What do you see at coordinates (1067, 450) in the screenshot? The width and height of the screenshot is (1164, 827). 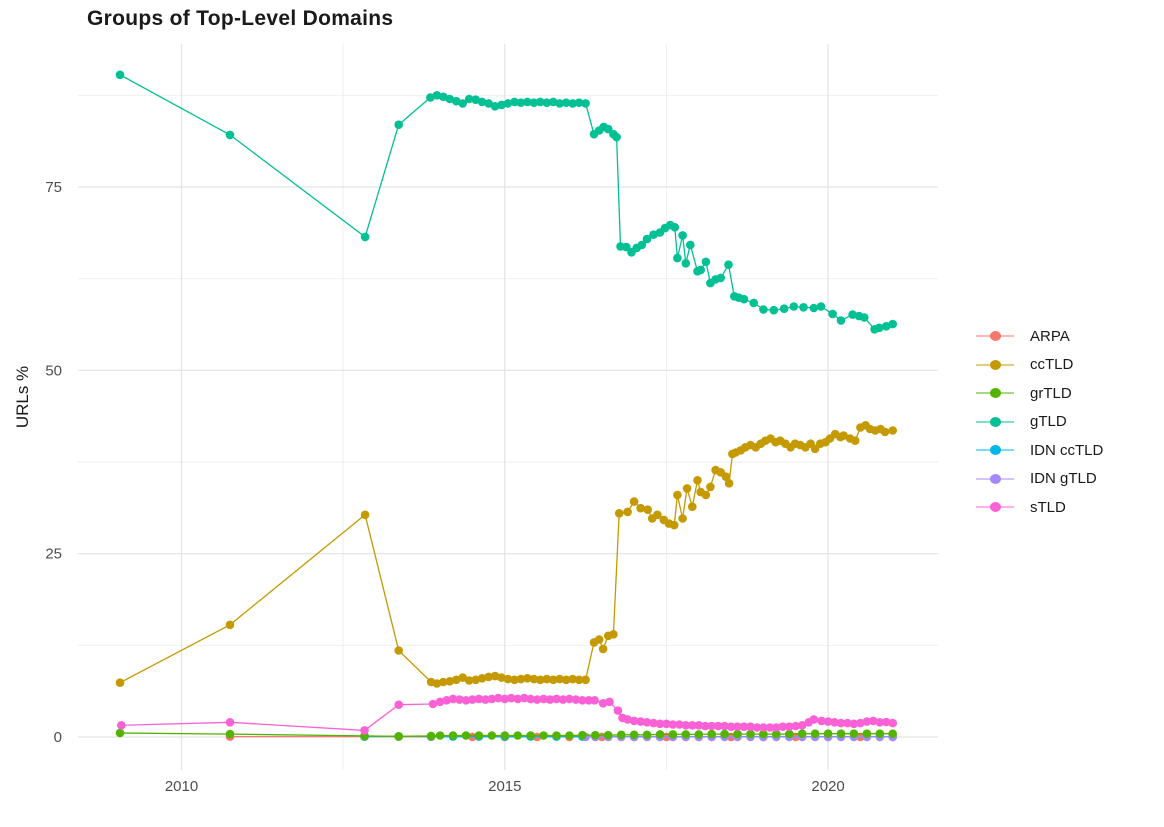 I see `legend-label: IDN ccTLD` at bounding box center [1067, 450].